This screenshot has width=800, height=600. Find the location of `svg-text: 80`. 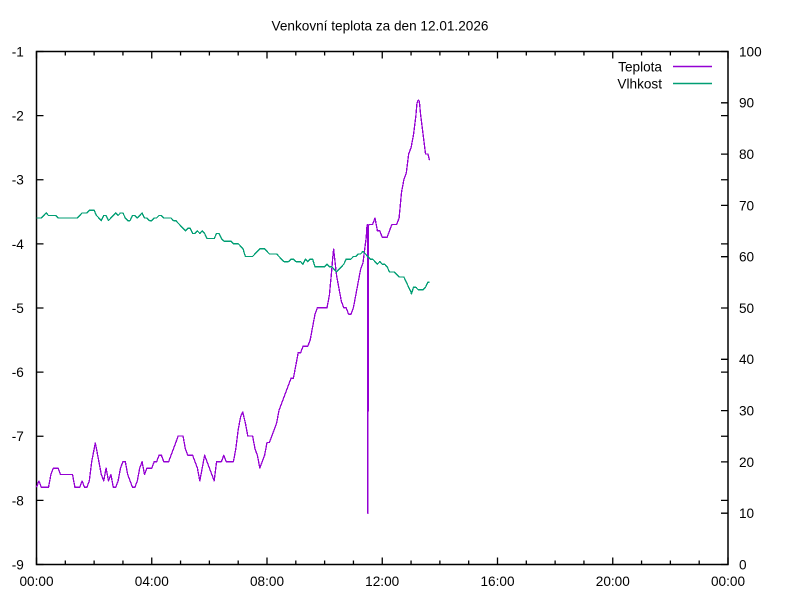

svg-text: 80 is located at coordinates (747, 154).